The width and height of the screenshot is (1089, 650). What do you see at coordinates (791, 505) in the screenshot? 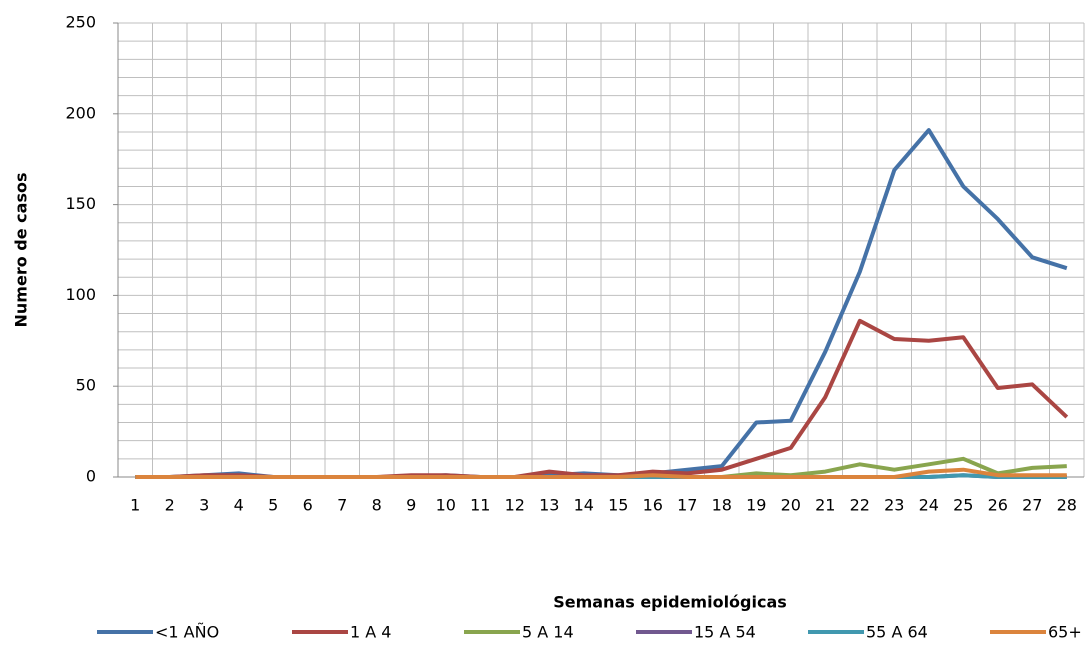
I see `x-tick-label: 20` at bounding box center [791, 505].